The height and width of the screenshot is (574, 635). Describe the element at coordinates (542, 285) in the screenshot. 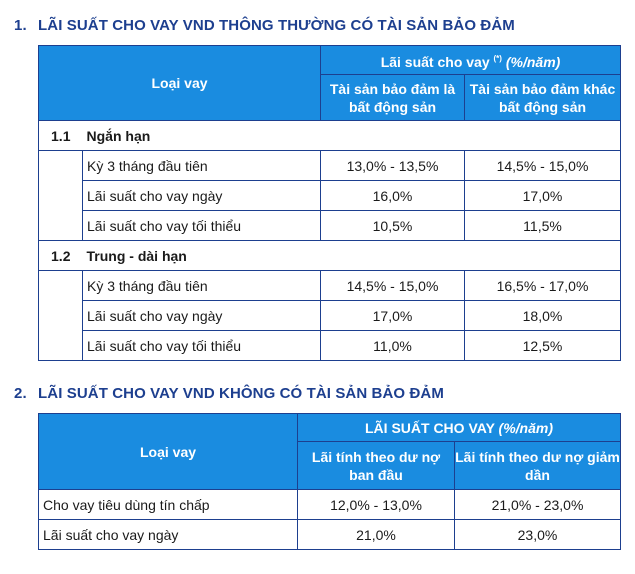

I see `row-value-khac: 16,5% - 17,0%` at that location.